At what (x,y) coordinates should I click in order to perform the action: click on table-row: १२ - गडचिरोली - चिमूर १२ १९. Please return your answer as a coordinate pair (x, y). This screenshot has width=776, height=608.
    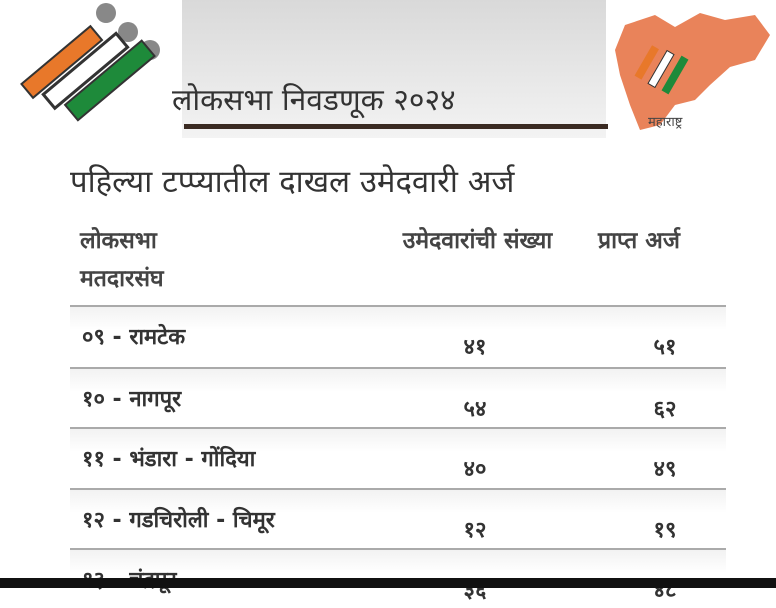
    Looking at the image, I should click on (398, 518).